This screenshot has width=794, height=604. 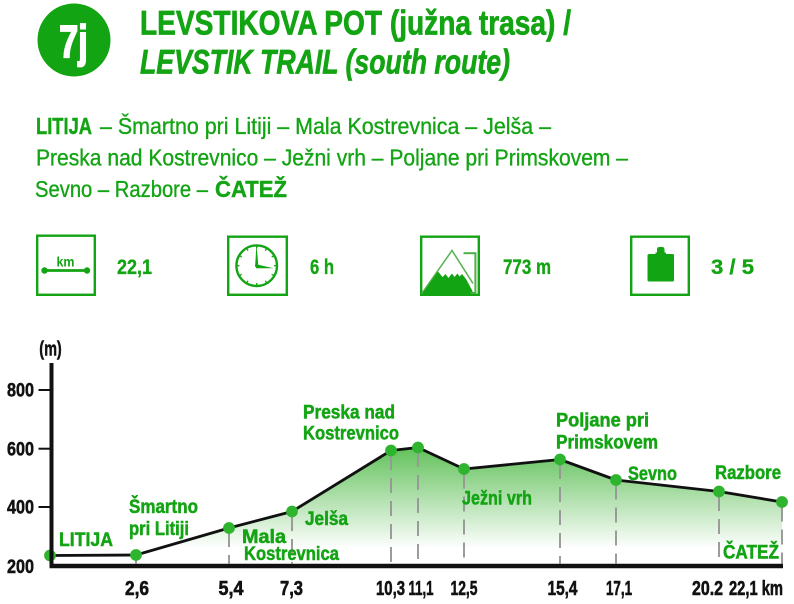 I want to click on svg-text: Sevno, so click(x=652, y=474).